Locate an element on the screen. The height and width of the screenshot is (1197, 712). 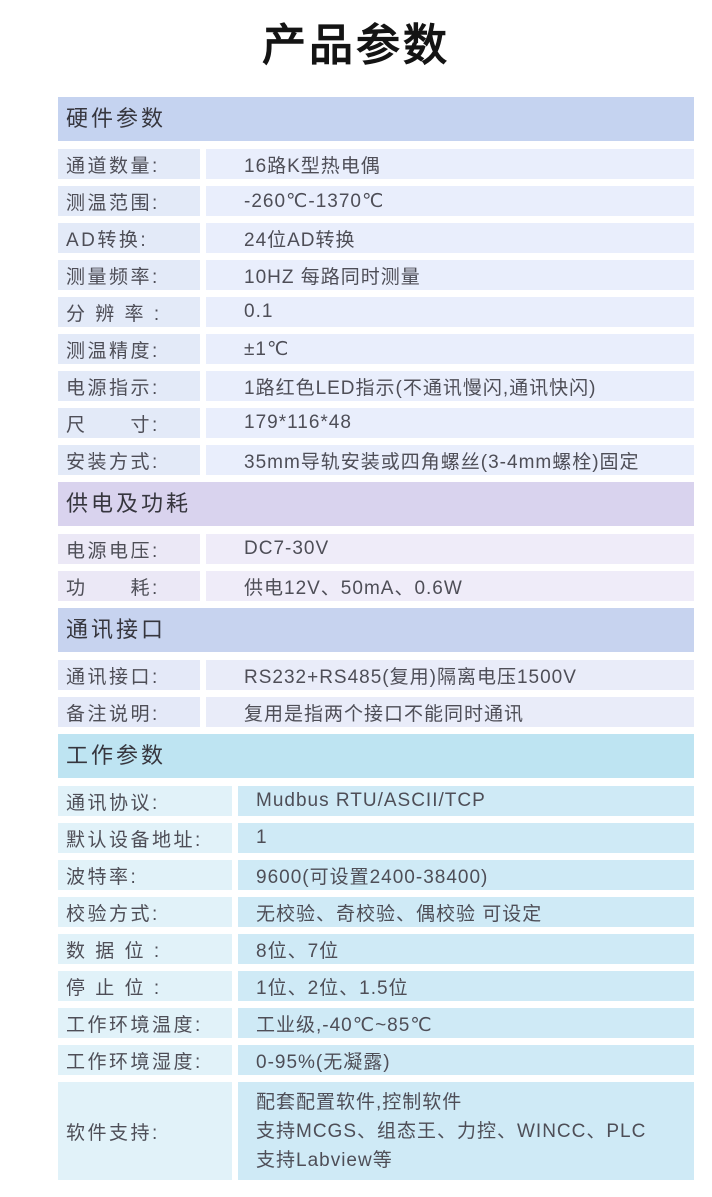
spec-row: 工作环境温度: 工业级,-40℃~85℃ is located at coordinates (376, 1023).